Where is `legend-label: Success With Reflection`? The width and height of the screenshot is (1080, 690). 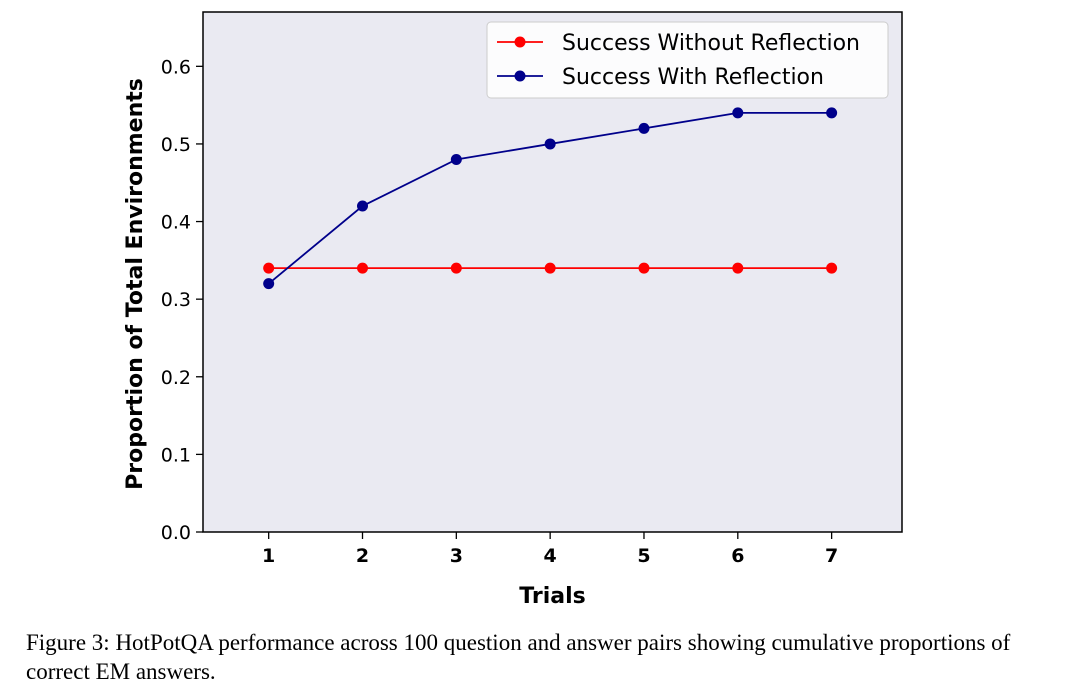
legend-label: Success With Reflection is located at coordinates (693, 77).